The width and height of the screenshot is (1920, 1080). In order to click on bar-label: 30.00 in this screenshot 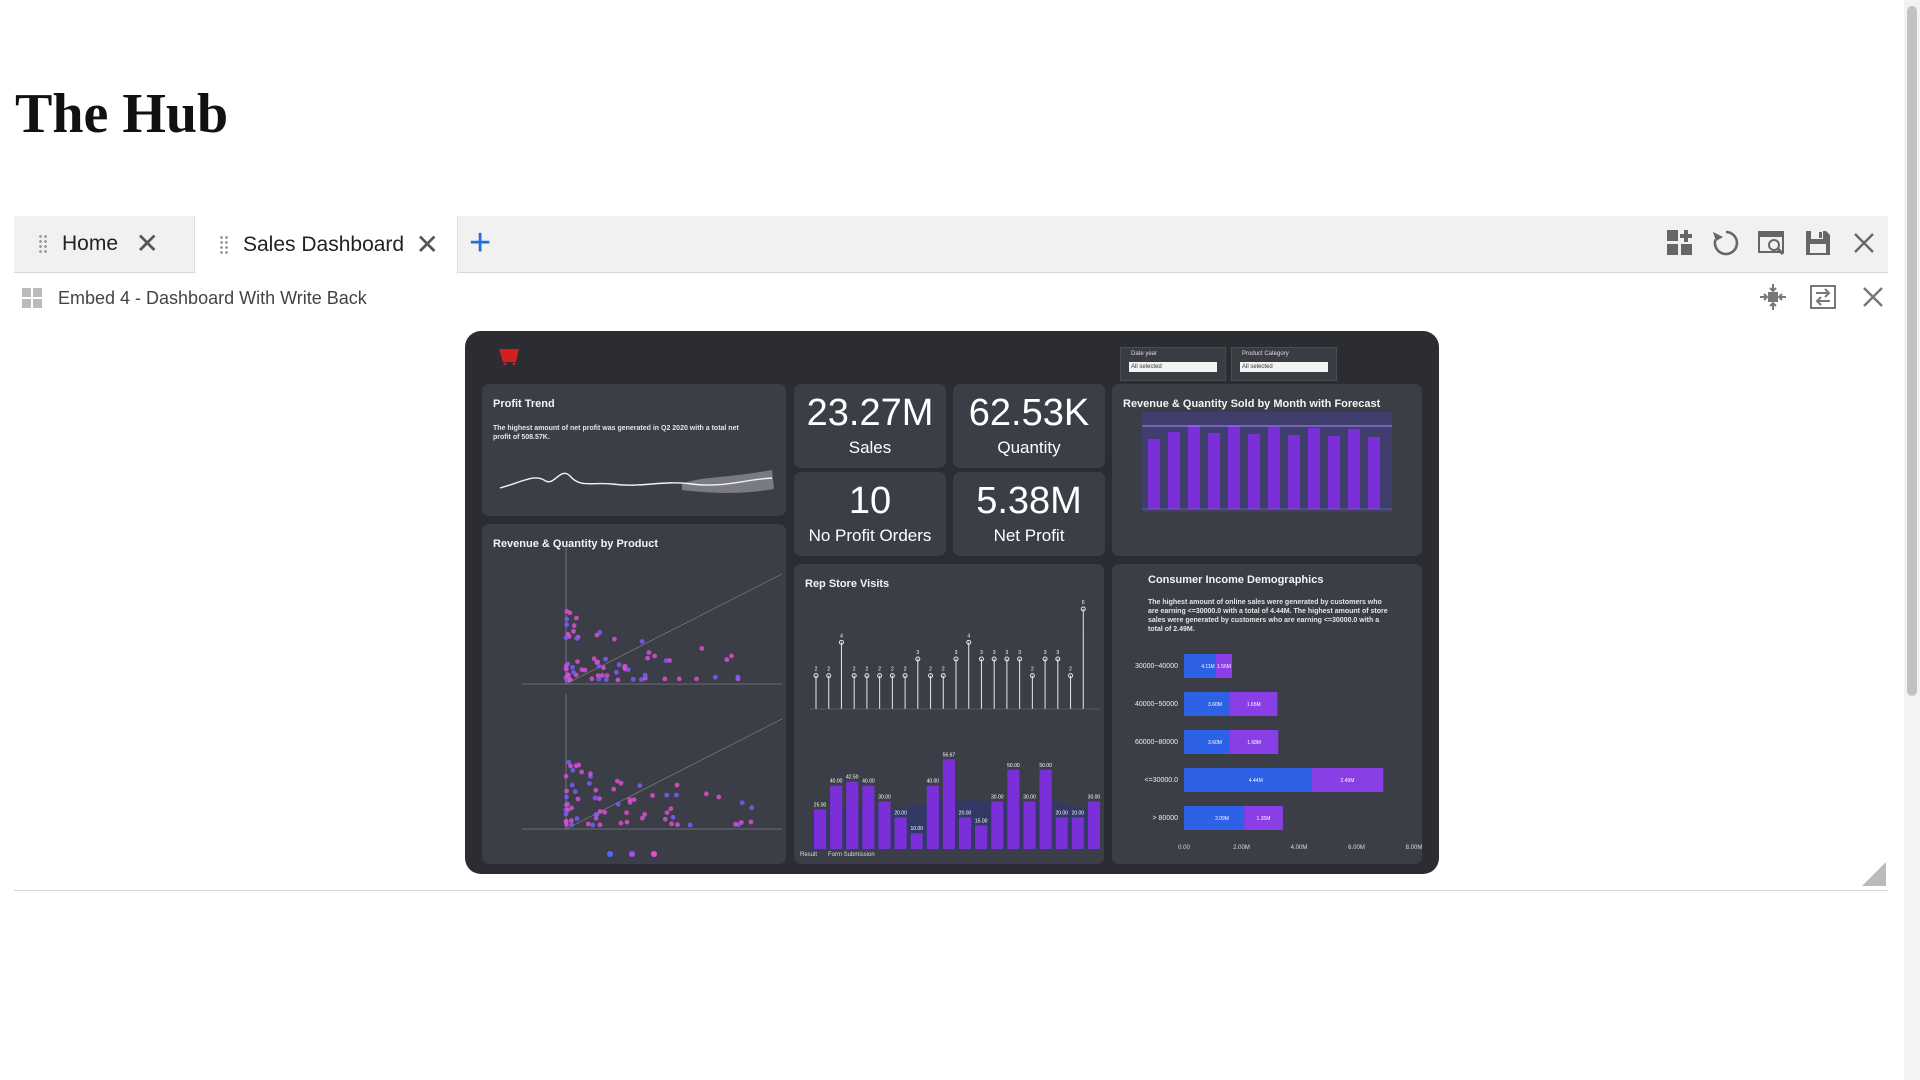, I will do `click(997, 798)`.